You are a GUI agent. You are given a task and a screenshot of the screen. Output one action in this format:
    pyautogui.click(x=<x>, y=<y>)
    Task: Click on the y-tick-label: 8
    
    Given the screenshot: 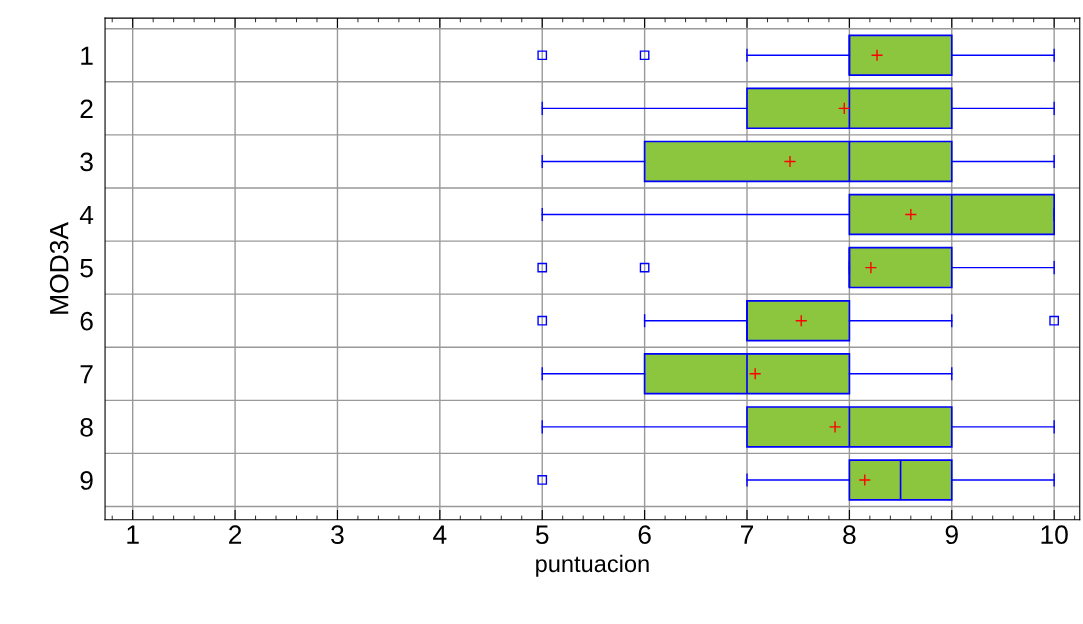 What is the action you would take?
    pyautogui.click(x=86, y=427)
    